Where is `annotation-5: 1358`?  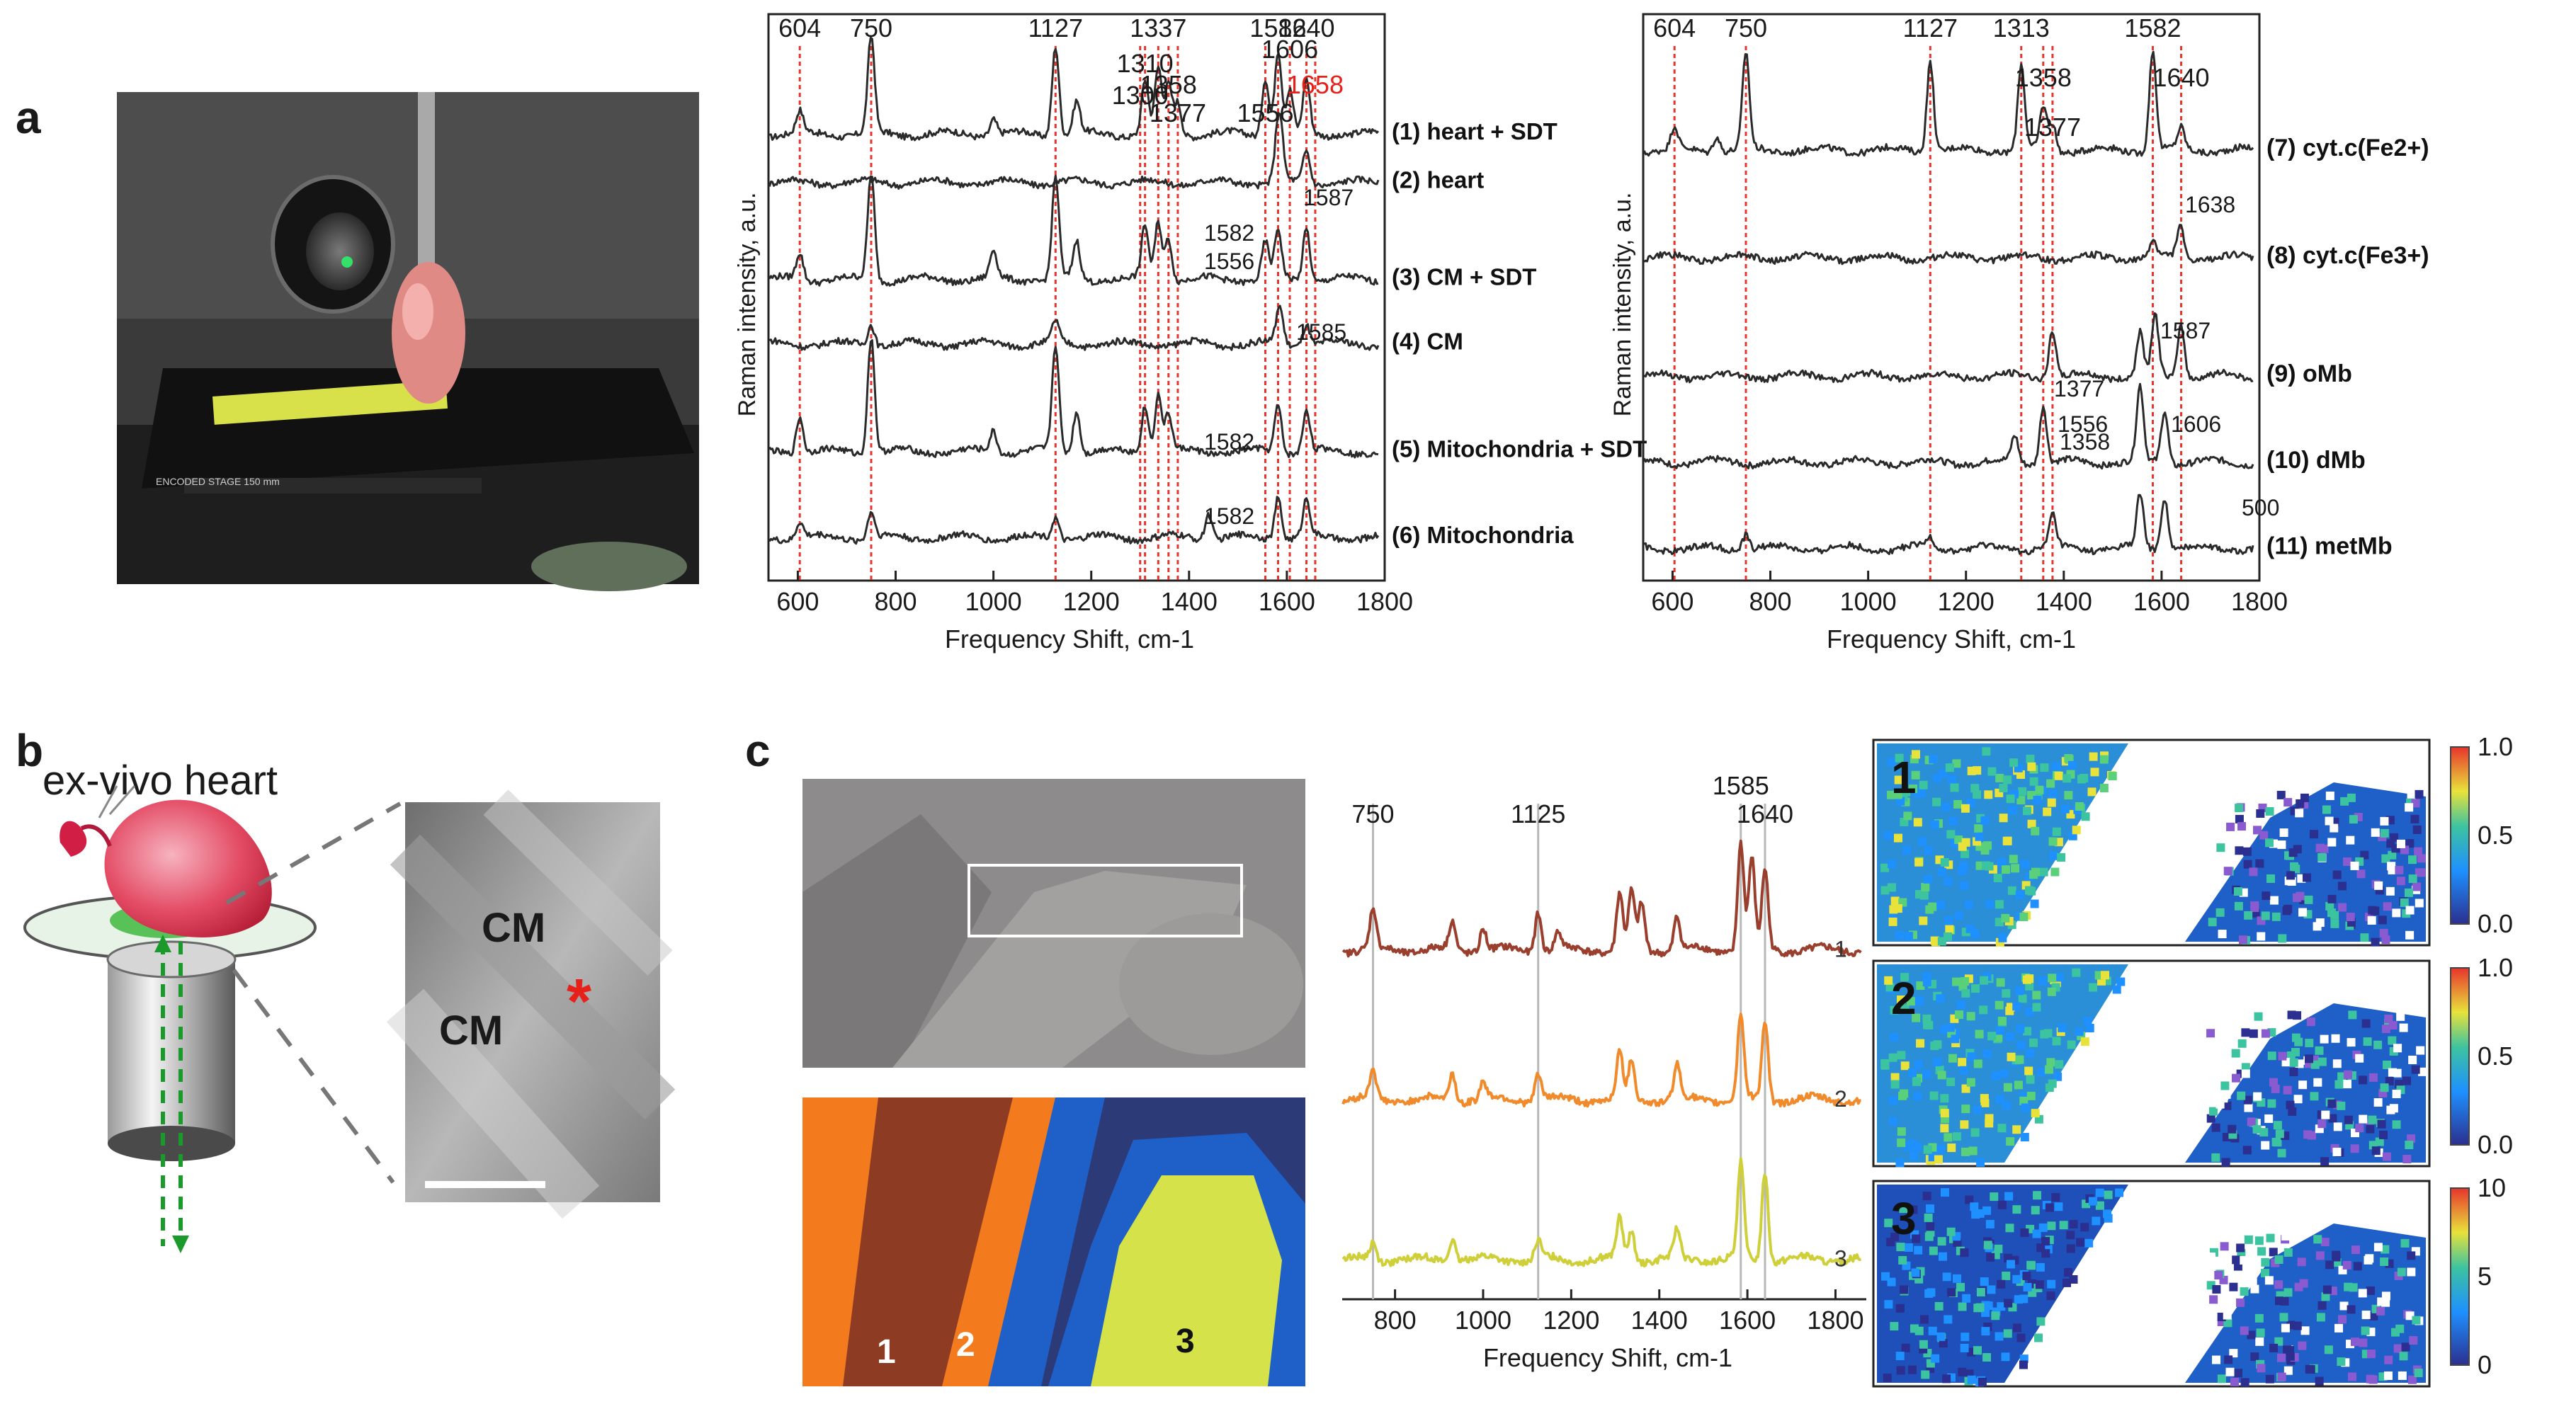
annotation-5: 1358 is located at coordinates (2085, 442).